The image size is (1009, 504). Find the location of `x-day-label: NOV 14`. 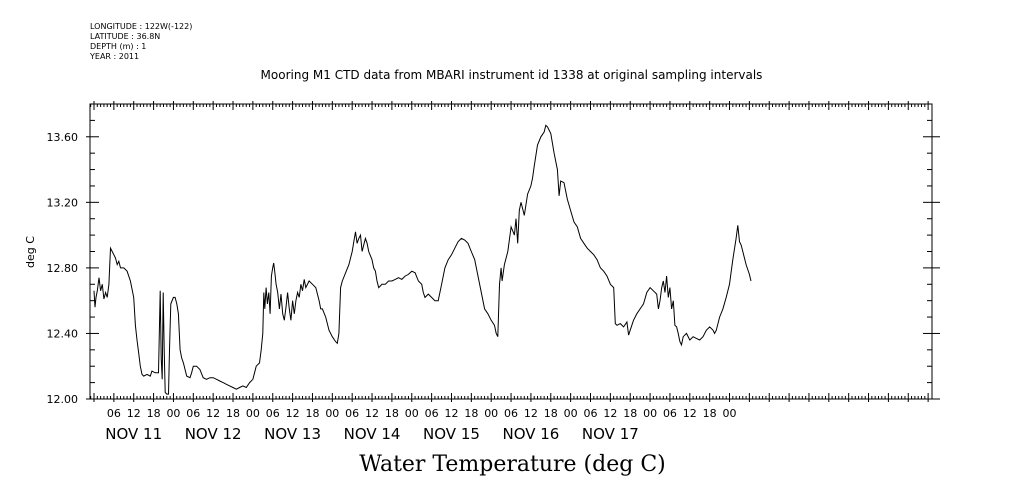

x-day-label: NOV 14 is located at coordinates (372, 434).